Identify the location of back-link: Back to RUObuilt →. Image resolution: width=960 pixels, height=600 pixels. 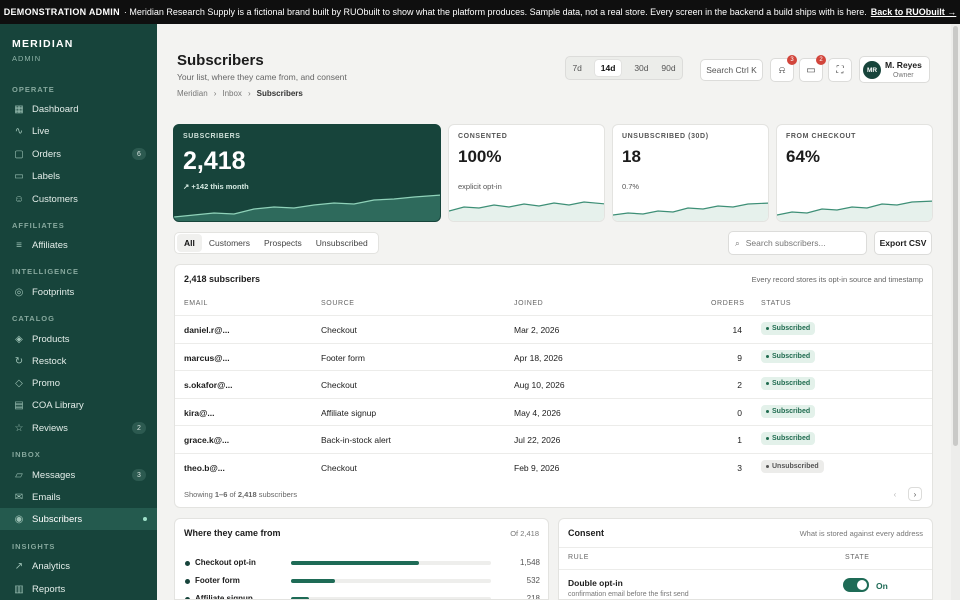
(913, 12).